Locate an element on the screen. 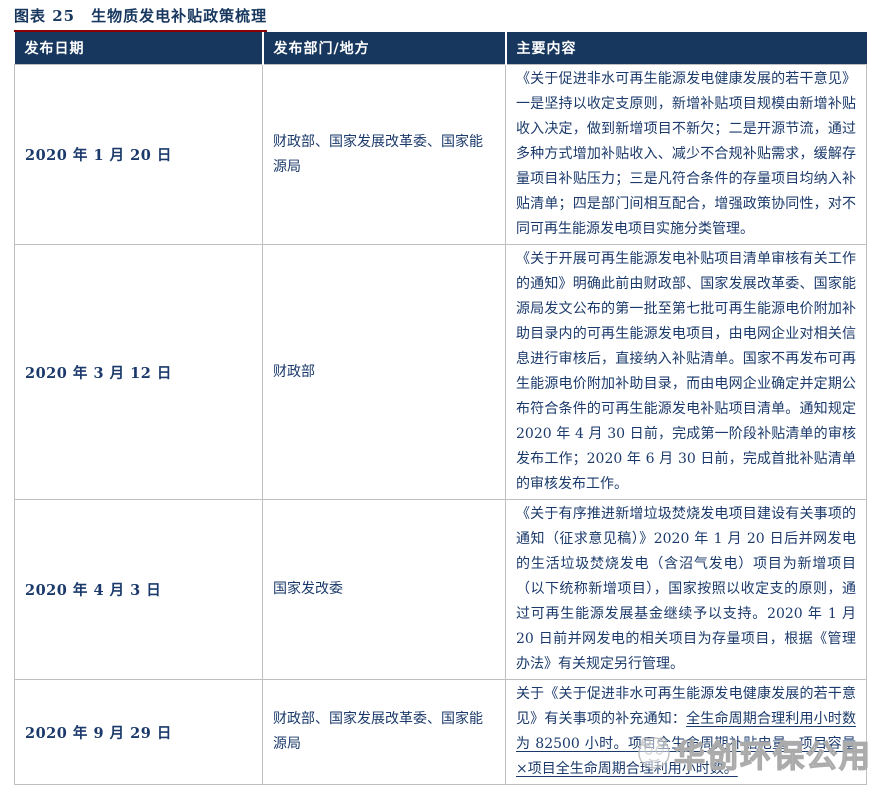 The width and height of the screenshot is (880, 792). date-cell: 2020 年 3 月 12 日 is located at coordinates (138, 372).